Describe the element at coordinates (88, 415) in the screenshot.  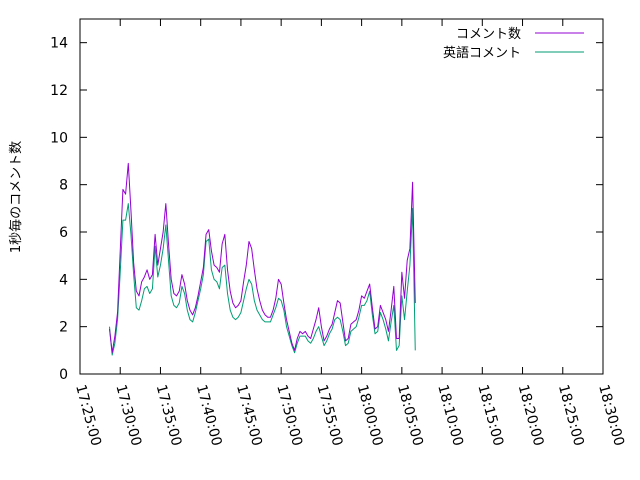
I see `x-tick-label: 17:25:00` at that location.